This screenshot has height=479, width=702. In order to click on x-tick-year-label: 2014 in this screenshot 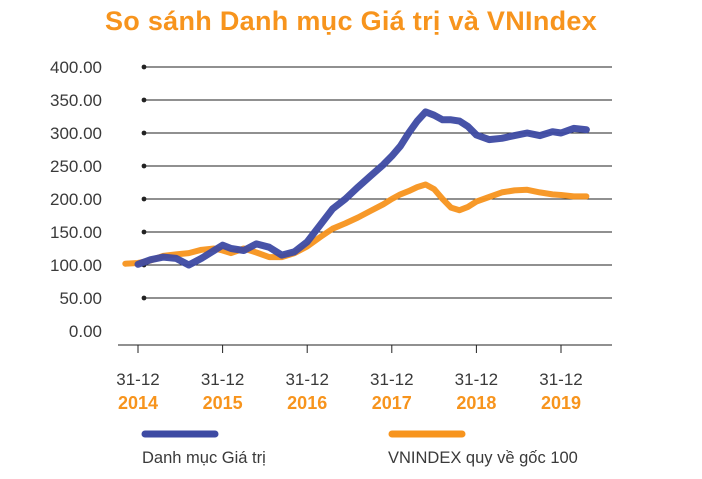, I will do `click(138, 403)`.